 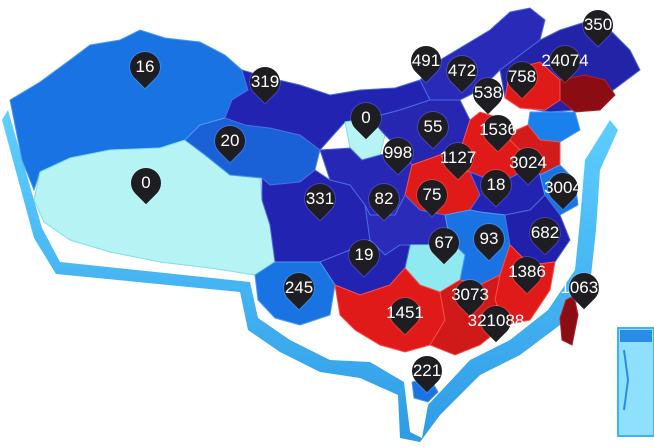 I want to click on marker-north-central-west: 319, so click(x=265, y=85).